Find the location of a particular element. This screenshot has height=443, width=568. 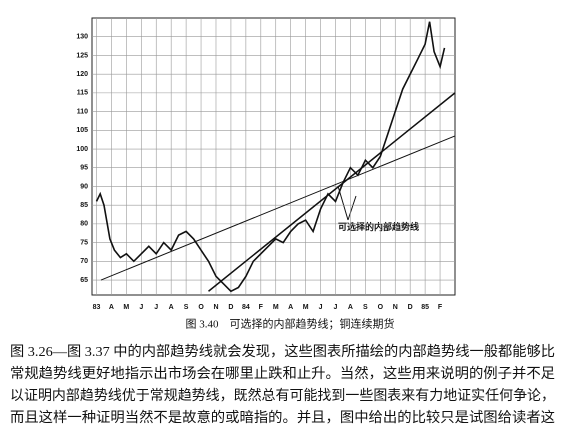

y-tick-label: 125 is located at coordinates (82, 55).